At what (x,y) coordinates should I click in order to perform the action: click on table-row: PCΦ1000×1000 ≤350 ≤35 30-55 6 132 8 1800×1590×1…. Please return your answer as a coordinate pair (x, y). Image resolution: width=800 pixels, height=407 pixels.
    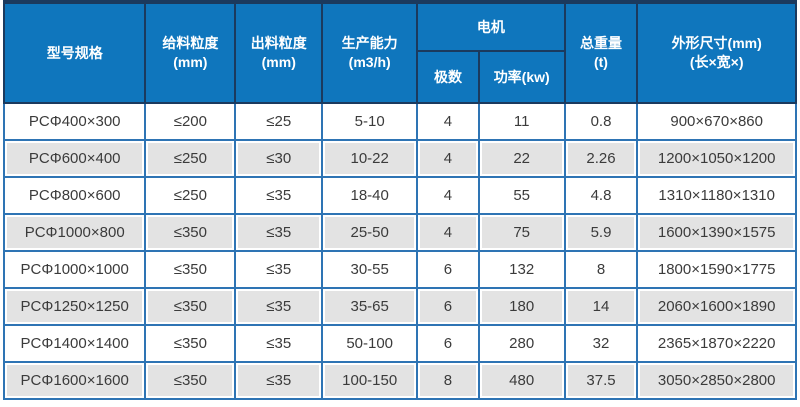
    Looking at the image, I should click on (399, 269).